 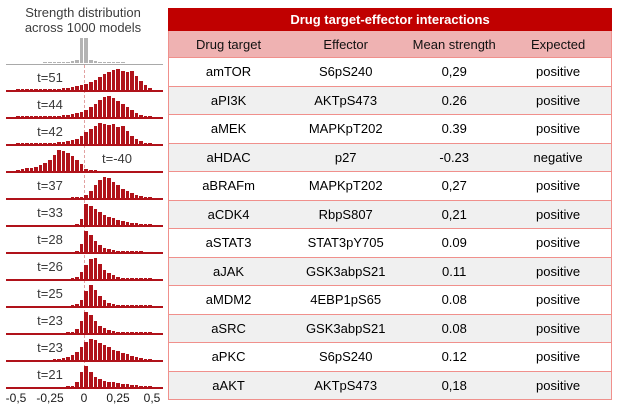 What do you see at coordinates (228, 157) in the screenshot?
I see `table-cell: aHDAC` at bounding box center [228, 157].